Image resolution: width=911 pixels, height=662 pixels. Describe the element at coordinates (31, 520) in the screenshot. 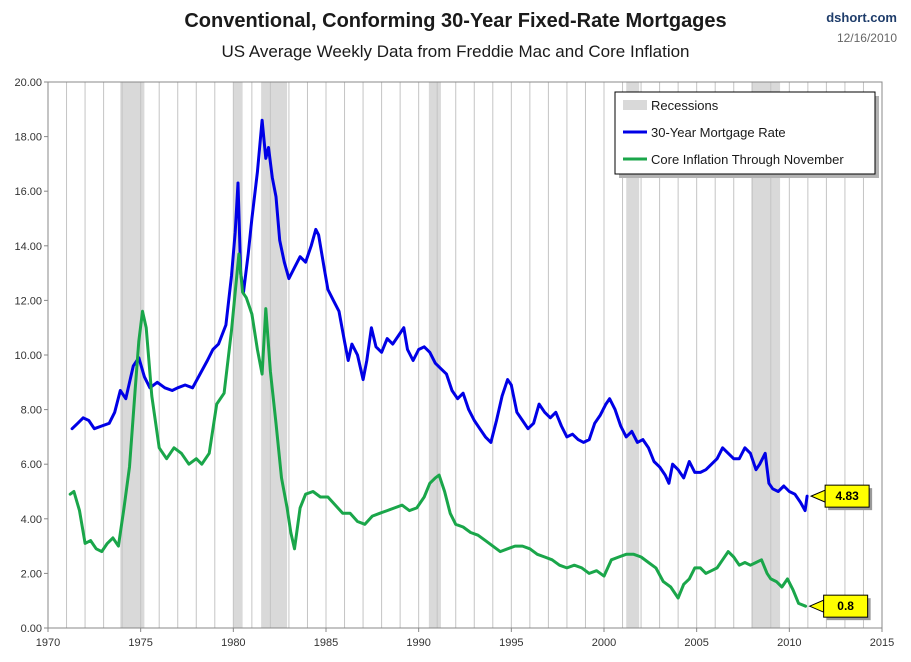

I see `y-tick-label: 4.00` at that location.